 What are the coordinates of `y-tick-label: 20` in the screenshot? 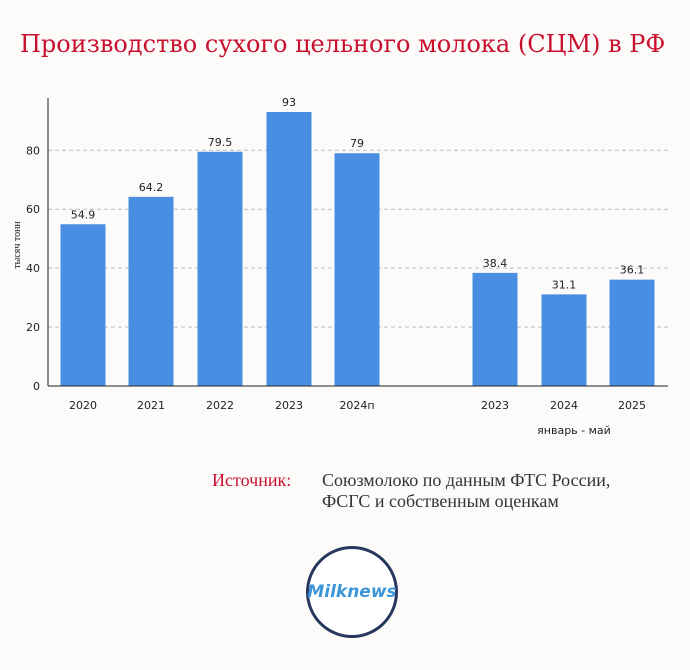 It's located at (33, 327).